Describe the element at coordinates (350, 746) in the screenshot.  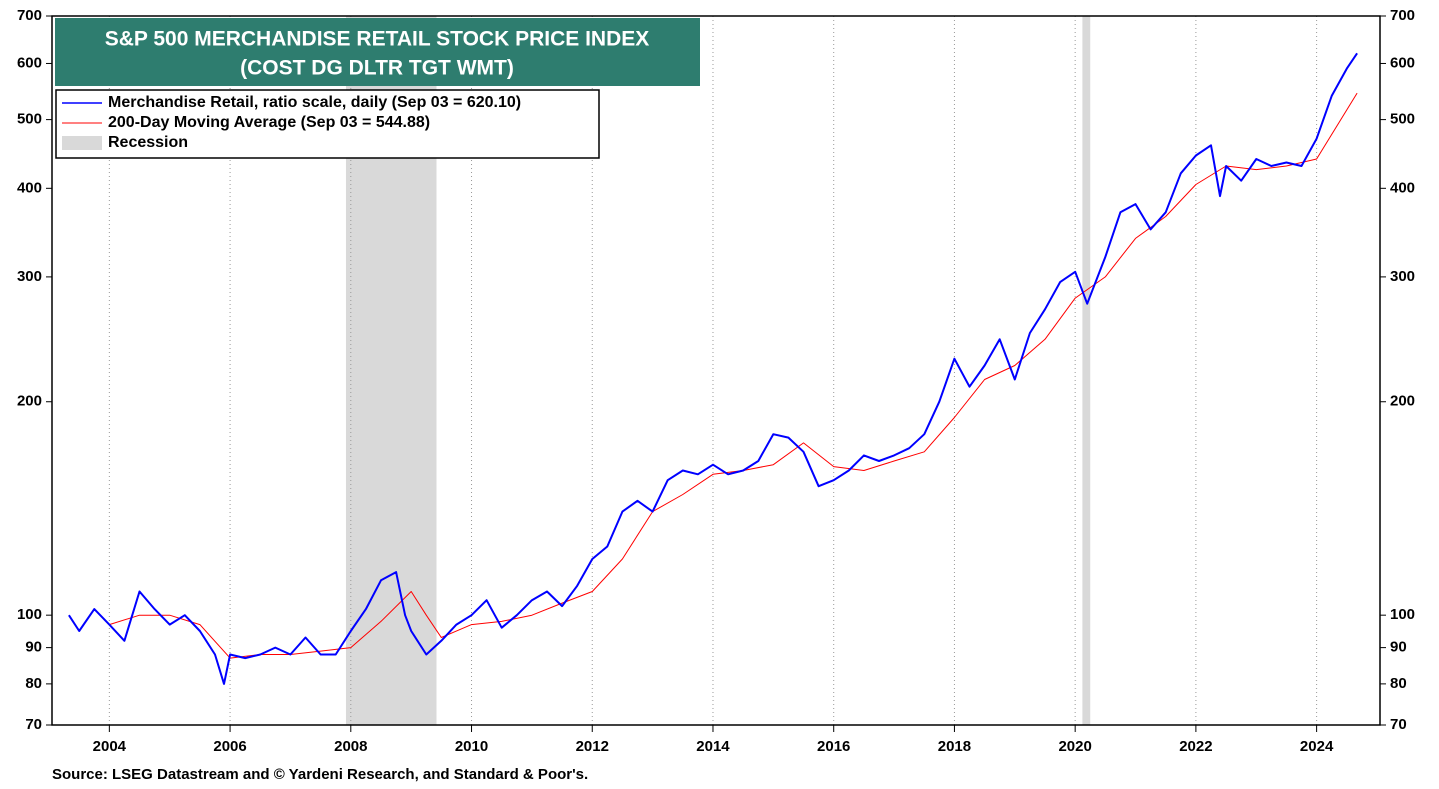
I see `x-tick-label: 2008` at that location.